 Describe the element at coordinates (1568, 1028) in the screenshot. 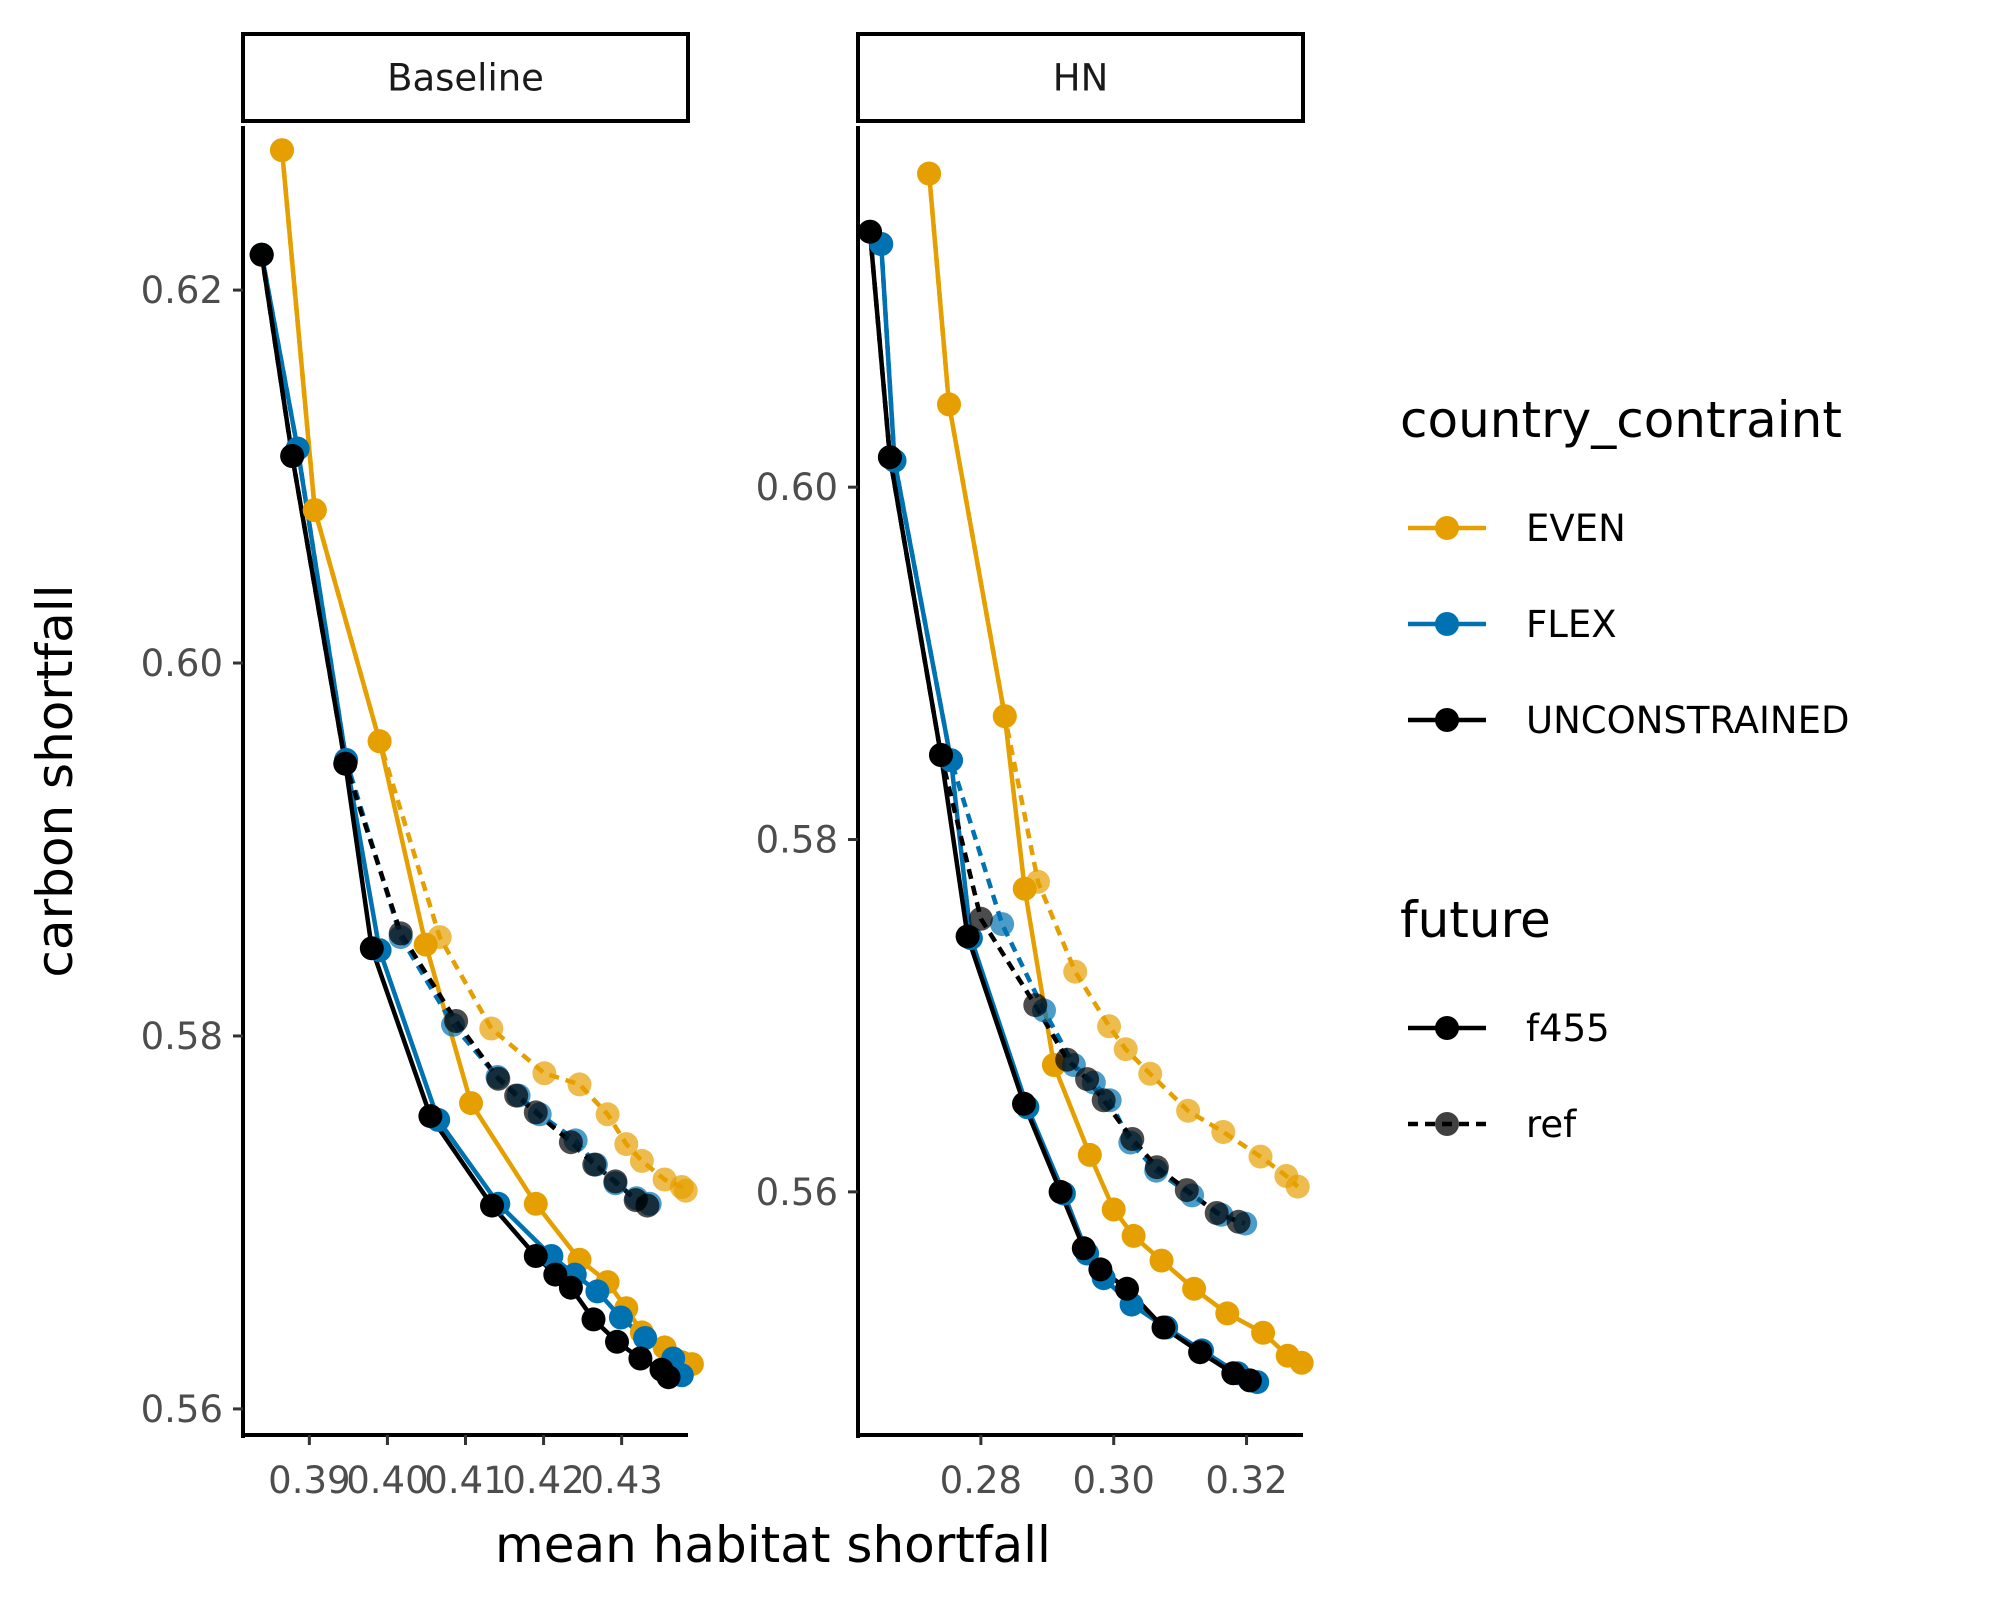

I see `legend-label-f455: f455` at that location.